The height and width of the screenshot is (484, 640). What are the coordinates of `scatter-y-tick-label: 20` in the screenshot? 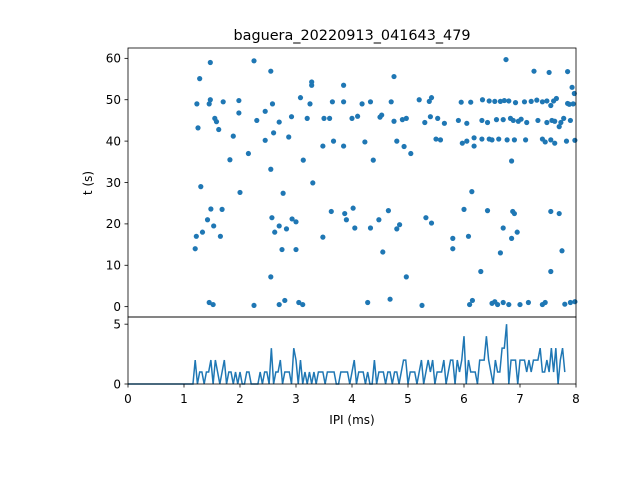 It's located at (113, 224).